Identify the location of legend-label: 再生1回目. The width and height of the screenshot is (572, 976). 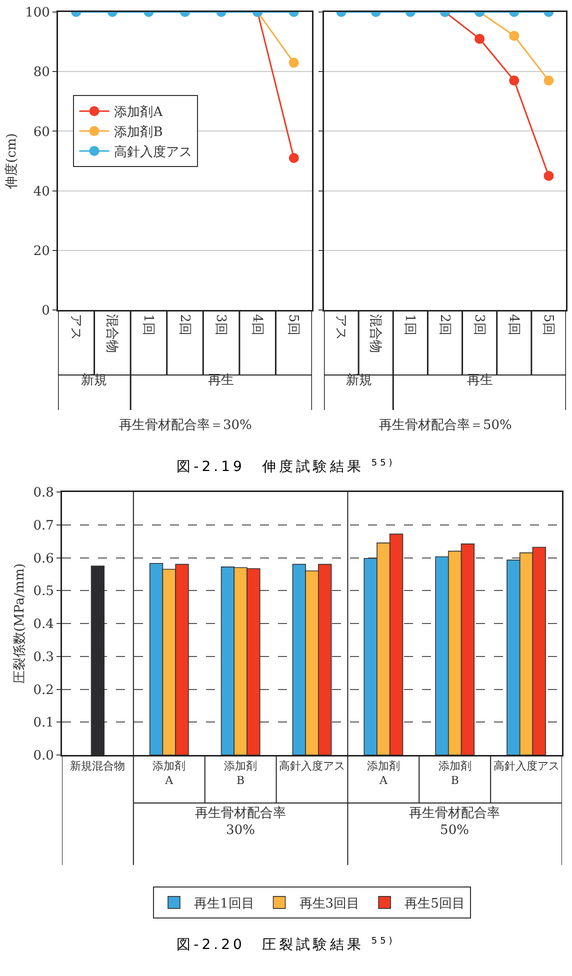
(224, 904).